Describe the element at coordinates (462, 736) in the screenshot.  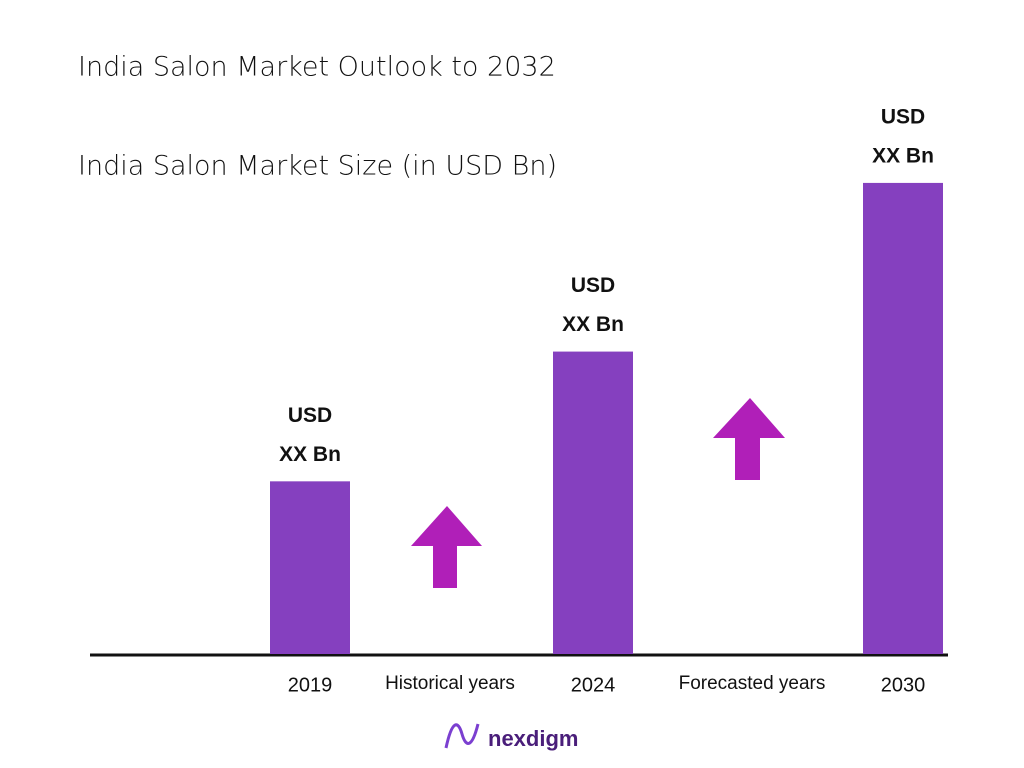
I see `logo-icon` at that location.